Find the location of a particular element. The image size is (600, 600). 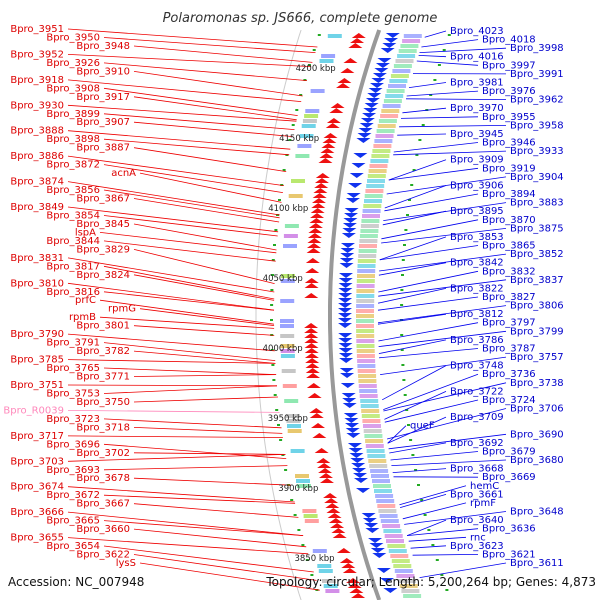

gene-label: Bpro_3958 is located at coordinates (537, 125).